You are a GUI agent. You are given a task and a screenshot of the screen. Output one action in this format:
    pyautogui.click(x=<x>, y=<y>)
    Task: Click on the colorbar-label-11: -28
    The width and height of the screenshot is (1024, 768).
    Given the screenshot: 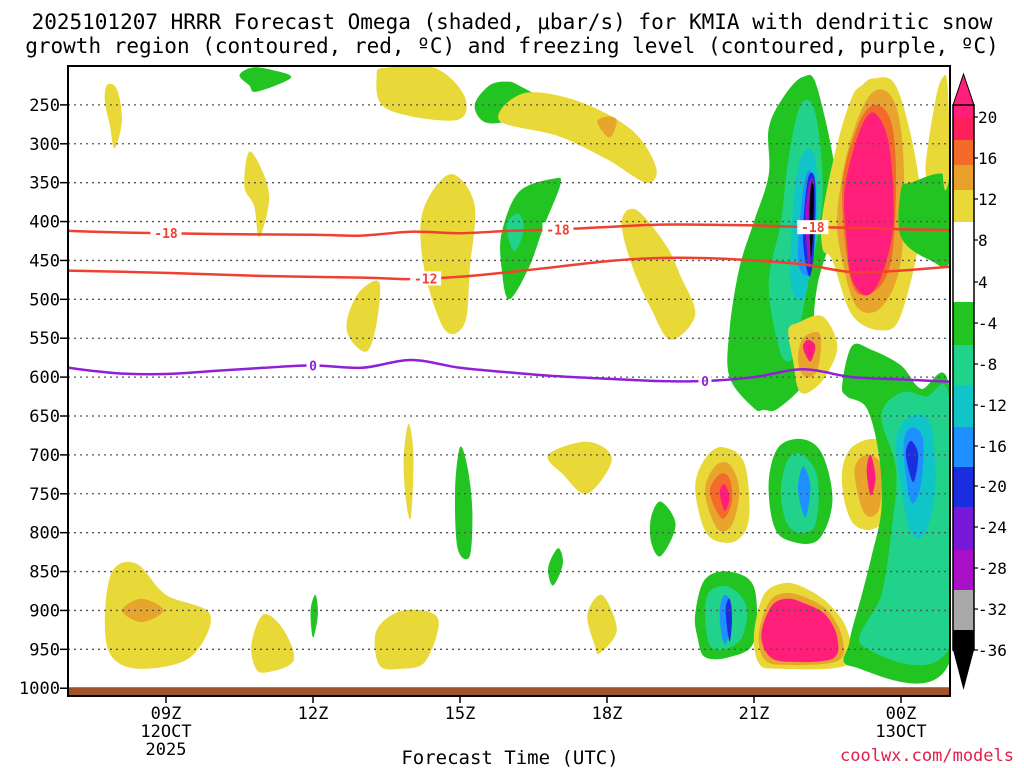 What is the action you would take?
    pyautogui.click(x=992, y=568)
    